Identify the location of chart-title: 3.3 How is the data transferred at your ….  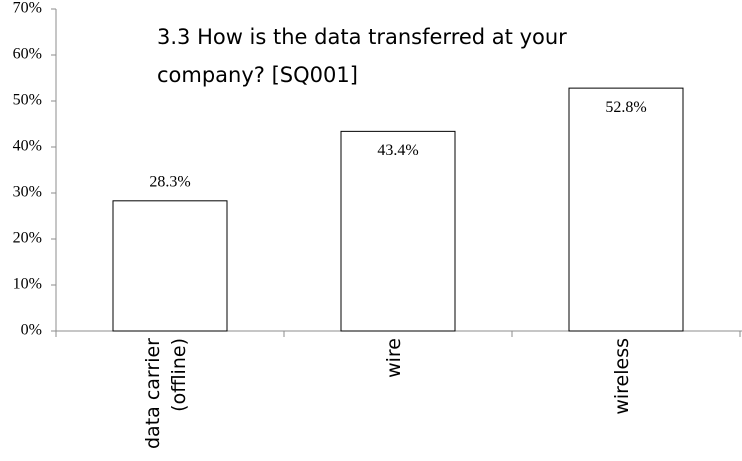
(362, 56).